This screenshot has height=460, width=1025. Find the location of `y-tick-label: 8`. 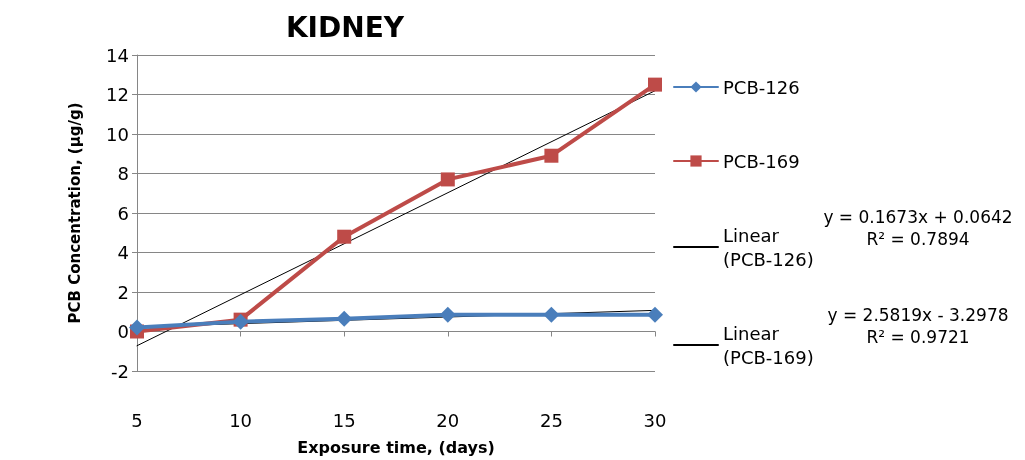

y-tick-label: 8 is located at coordinates (123, 173).